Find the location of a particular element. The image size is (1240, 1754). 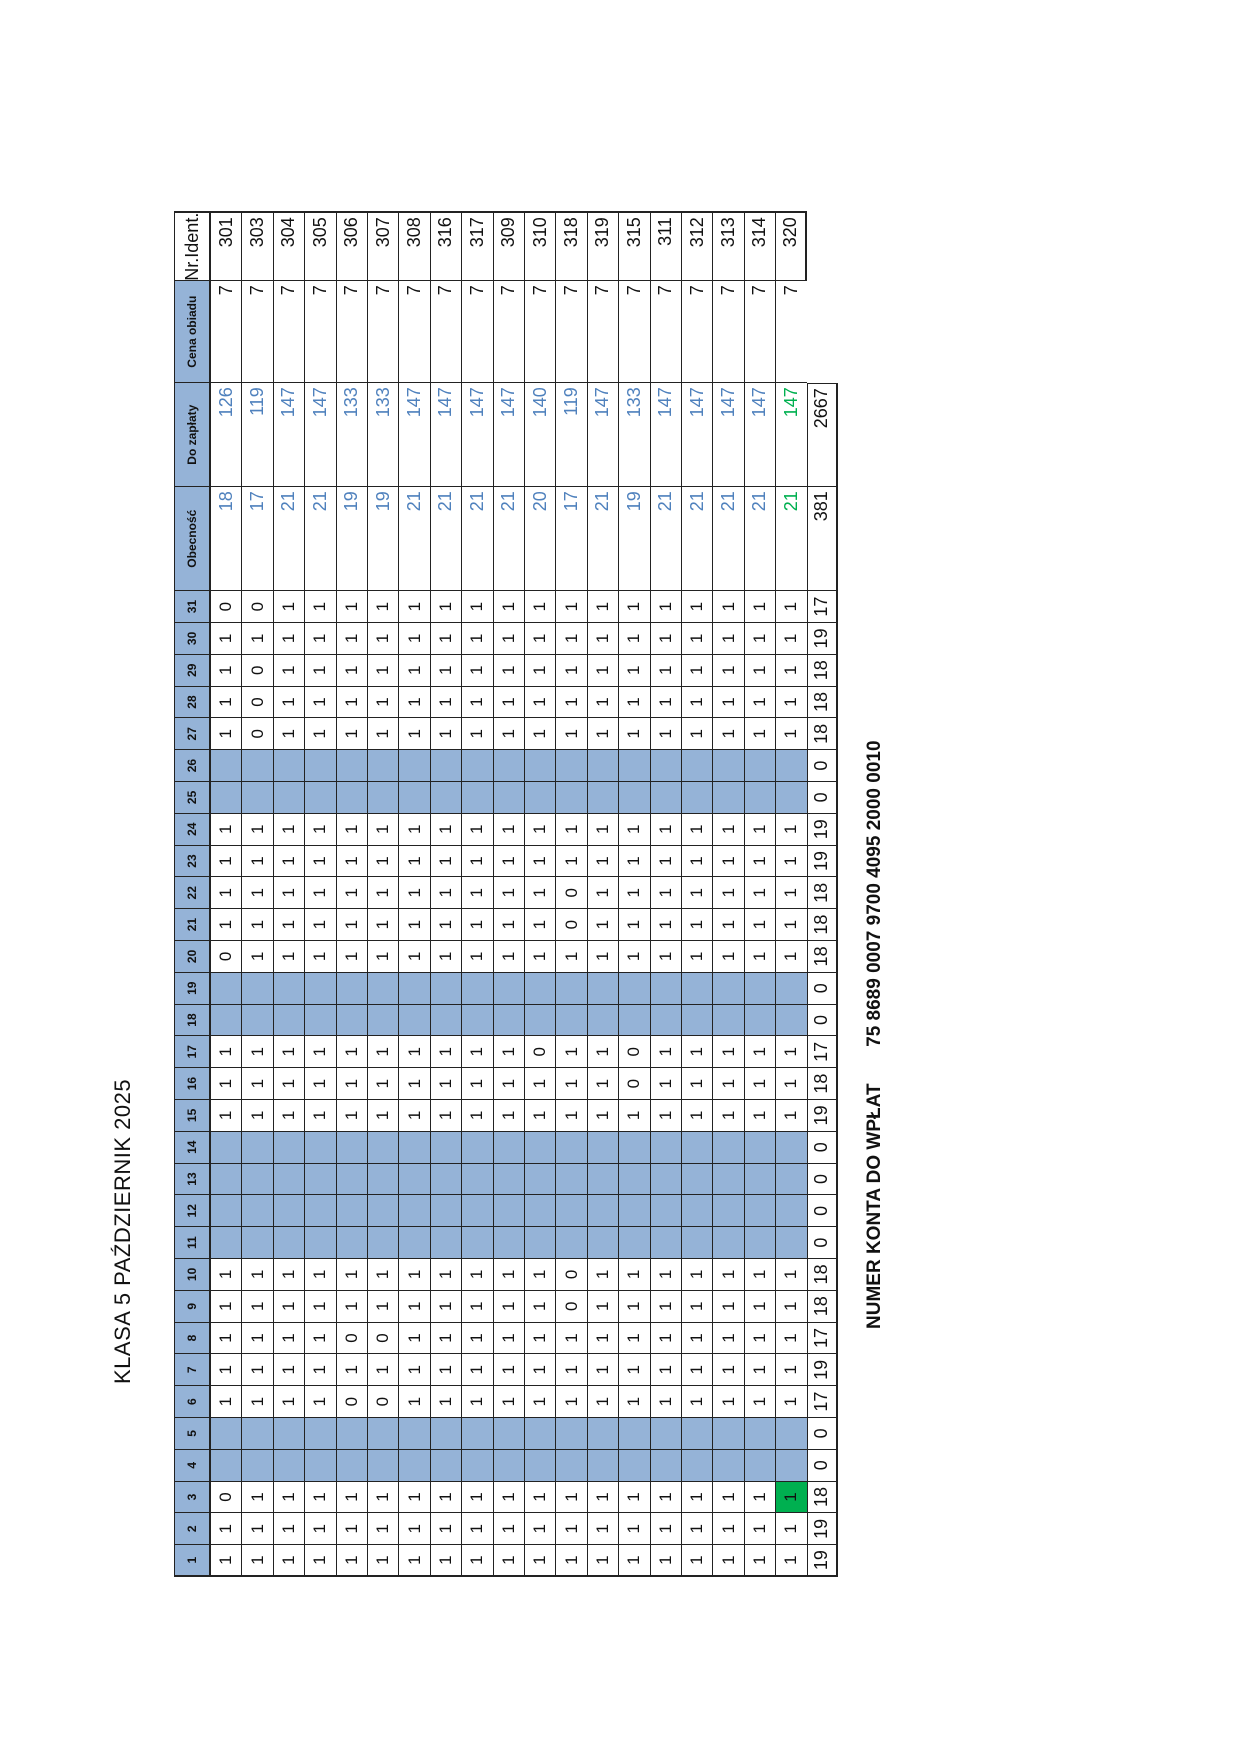

amount-to-pay: 147 is located at coordinates (508, 435).